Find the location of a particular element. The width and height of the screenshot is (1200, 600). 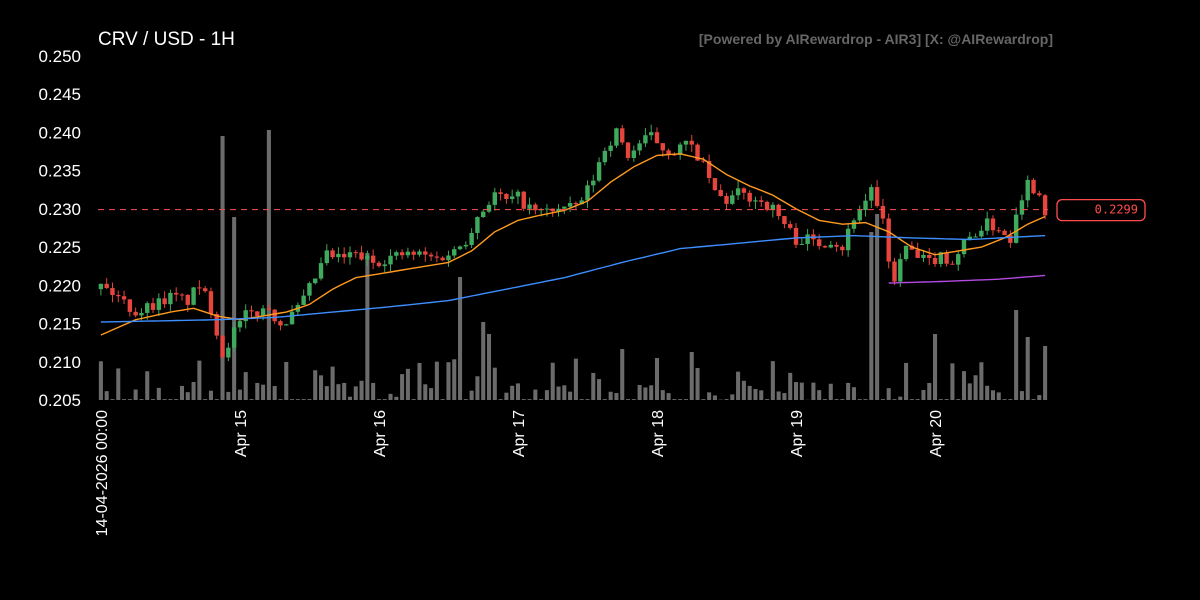

ma-slow-line is located at coordinates (967, 279).